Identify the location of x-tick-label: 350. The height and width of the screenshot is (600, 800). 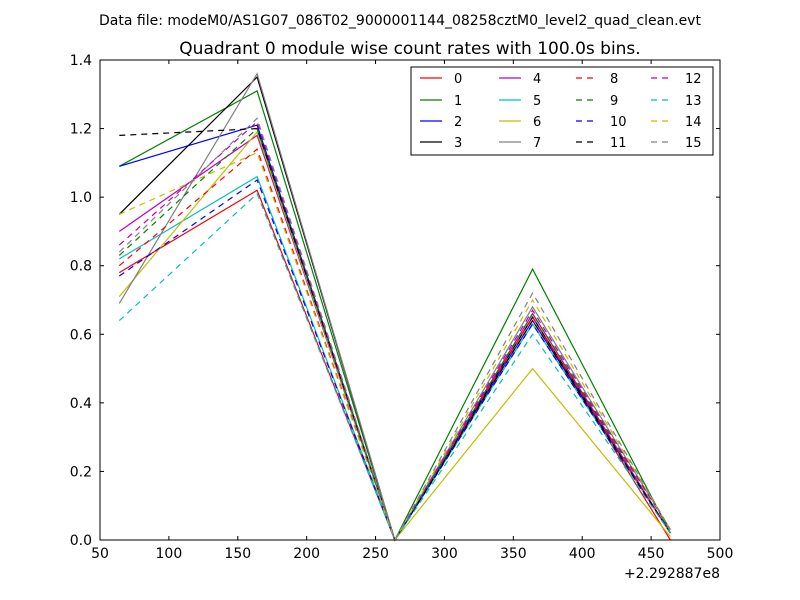
(513, 554).